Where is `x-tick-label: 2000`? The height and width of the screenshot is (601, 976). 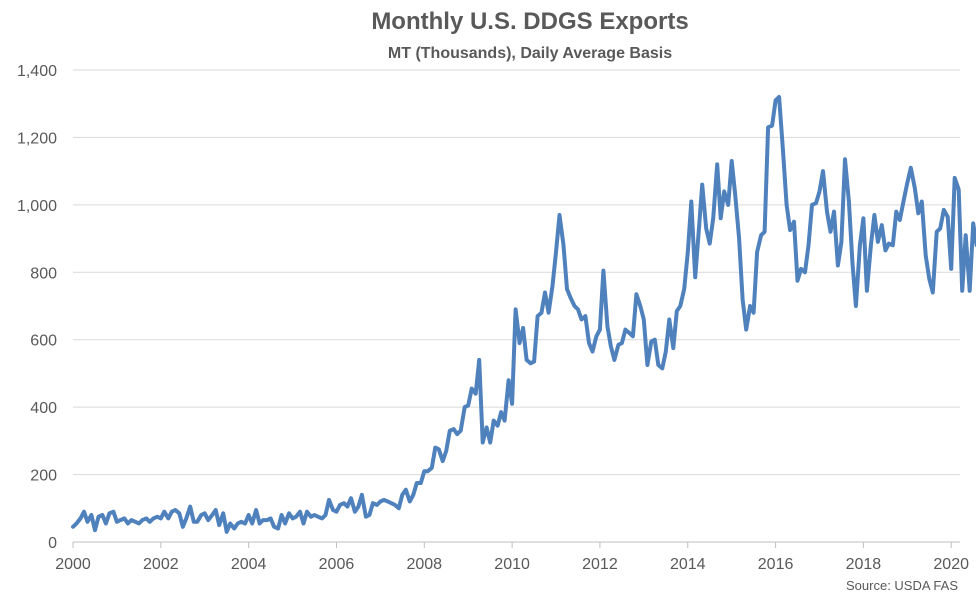 x-tick-label: 2000 is located at coordinates (73, 564).